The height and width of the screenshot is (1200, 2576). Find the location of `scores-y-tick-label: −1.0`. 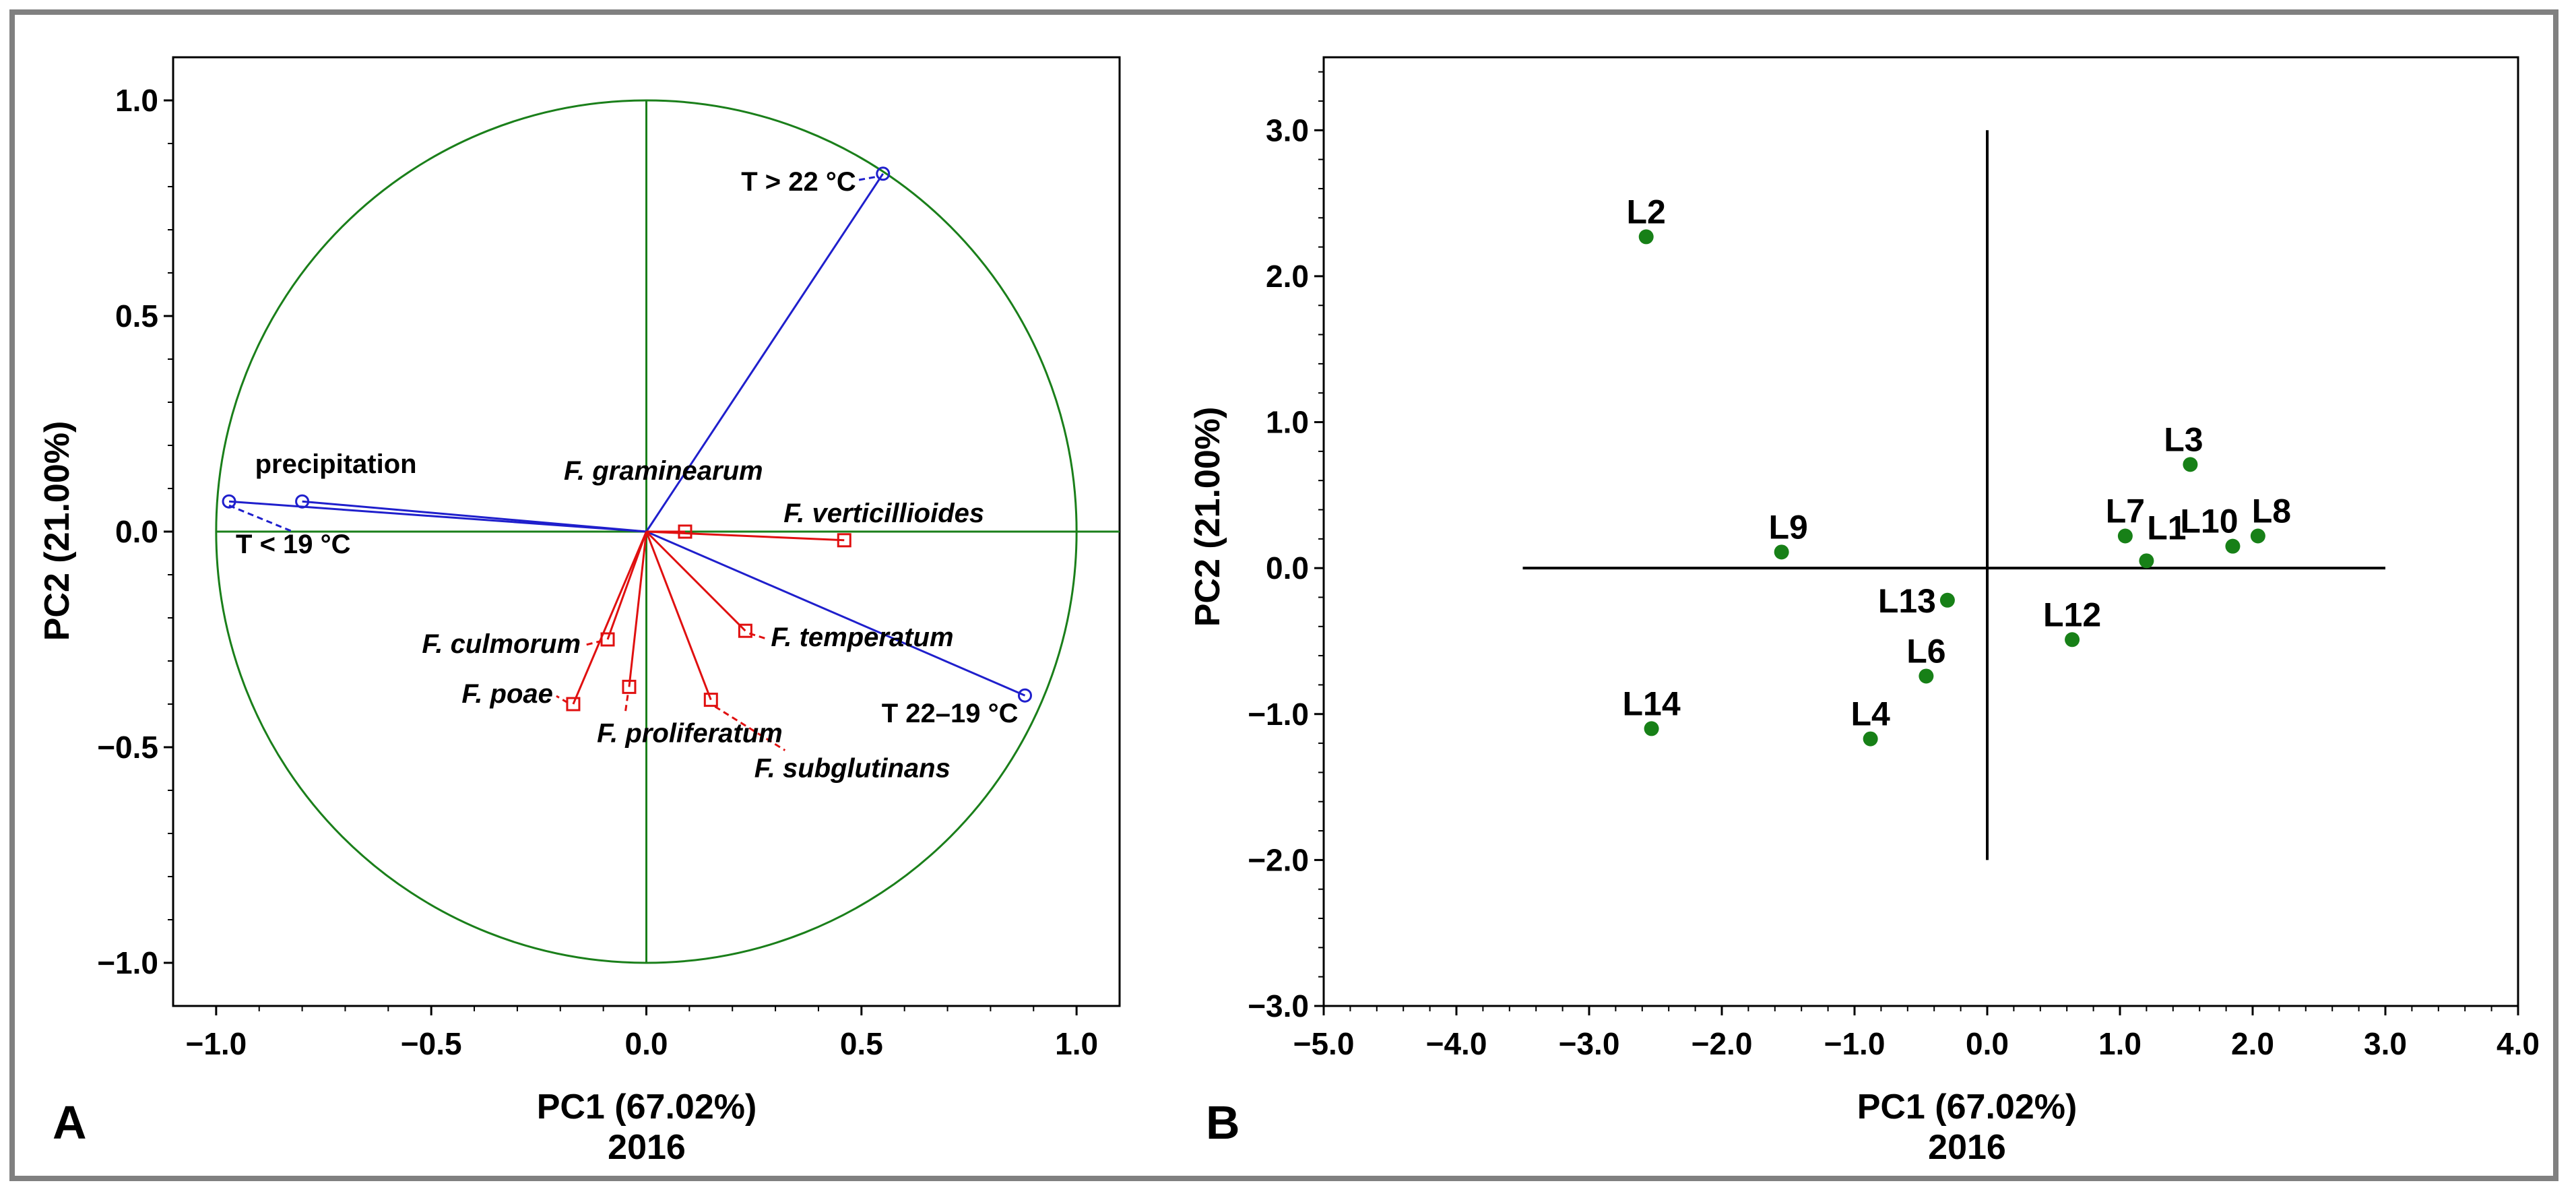

scores-y-tick-label: −1.0 is located at coordinates (1279, 714).